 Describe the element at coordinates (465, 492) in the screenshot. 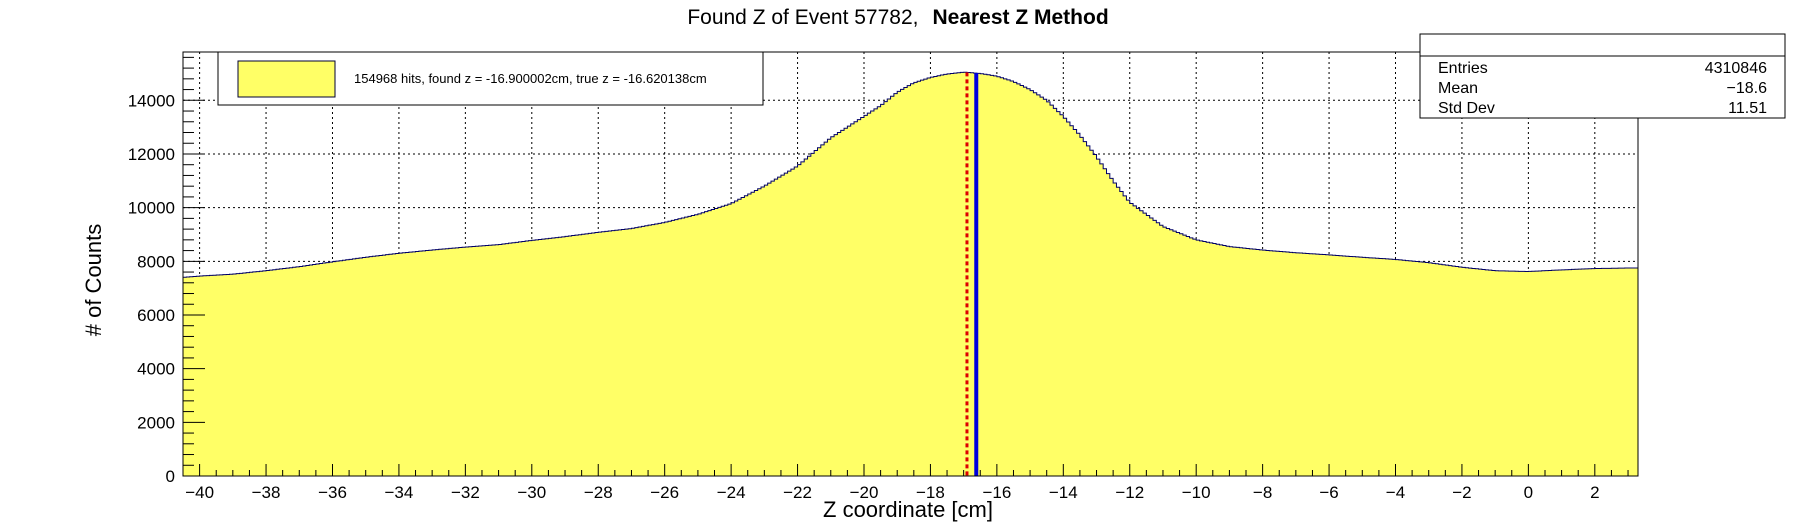

I see `x-tick-label: −32` at that location.